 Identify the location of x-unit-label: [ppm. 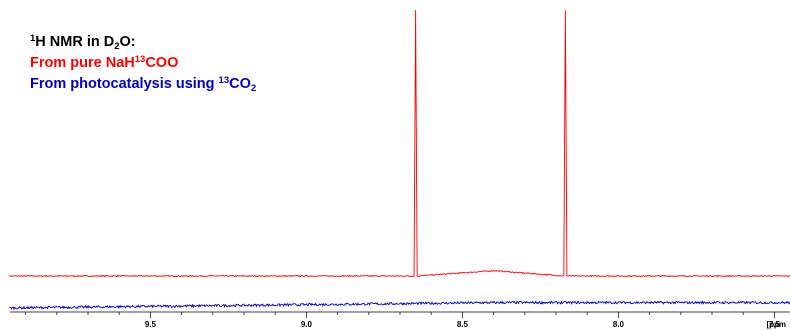
(776, 324).